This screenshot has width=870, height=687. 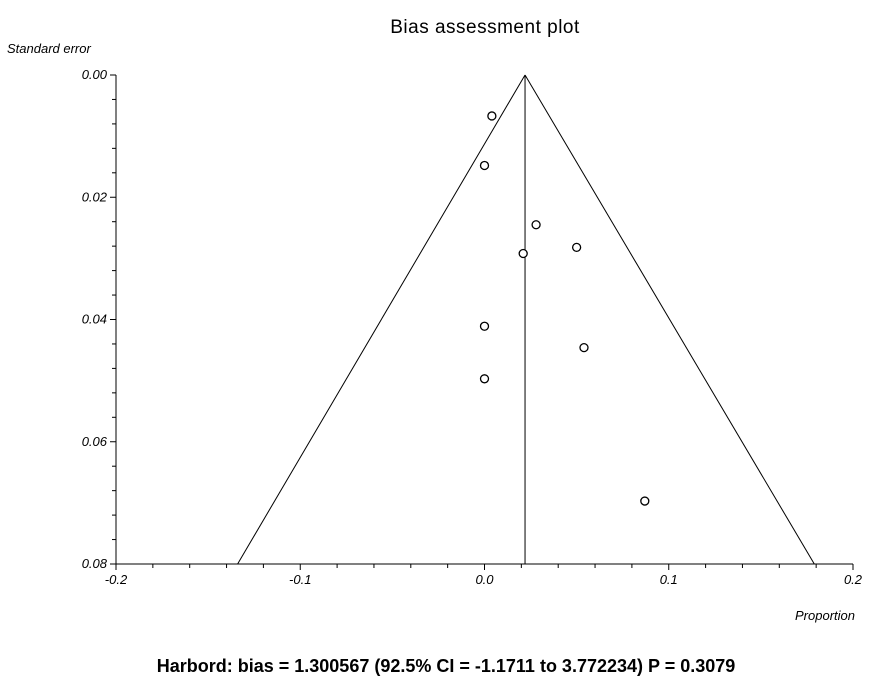 I want to click on x-tick-label: 0.0, so click(x=484, y=579).